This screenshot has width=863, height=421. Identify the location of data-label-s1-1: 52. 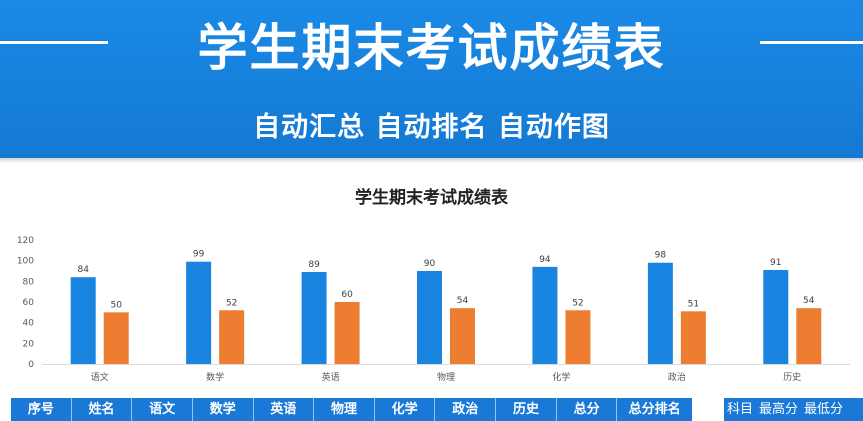
(231, 303).